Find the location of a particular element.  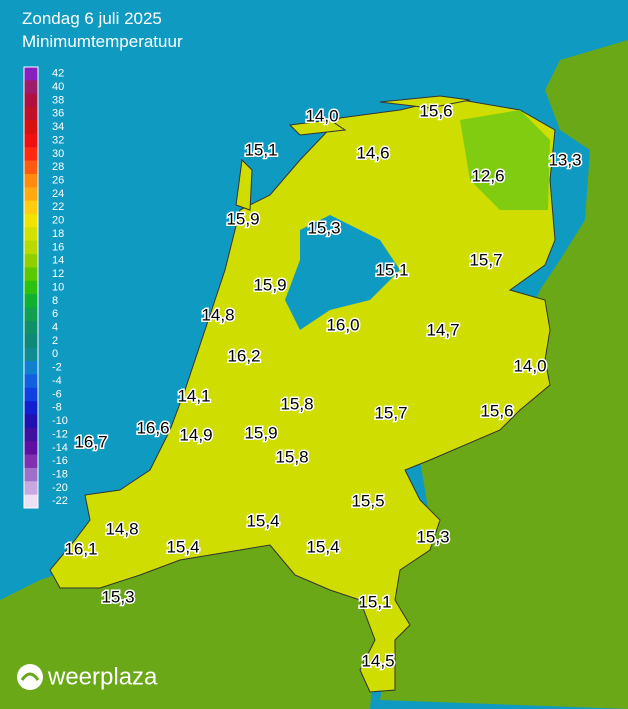

legend-label: -18 is located at coordinates (60, 474).